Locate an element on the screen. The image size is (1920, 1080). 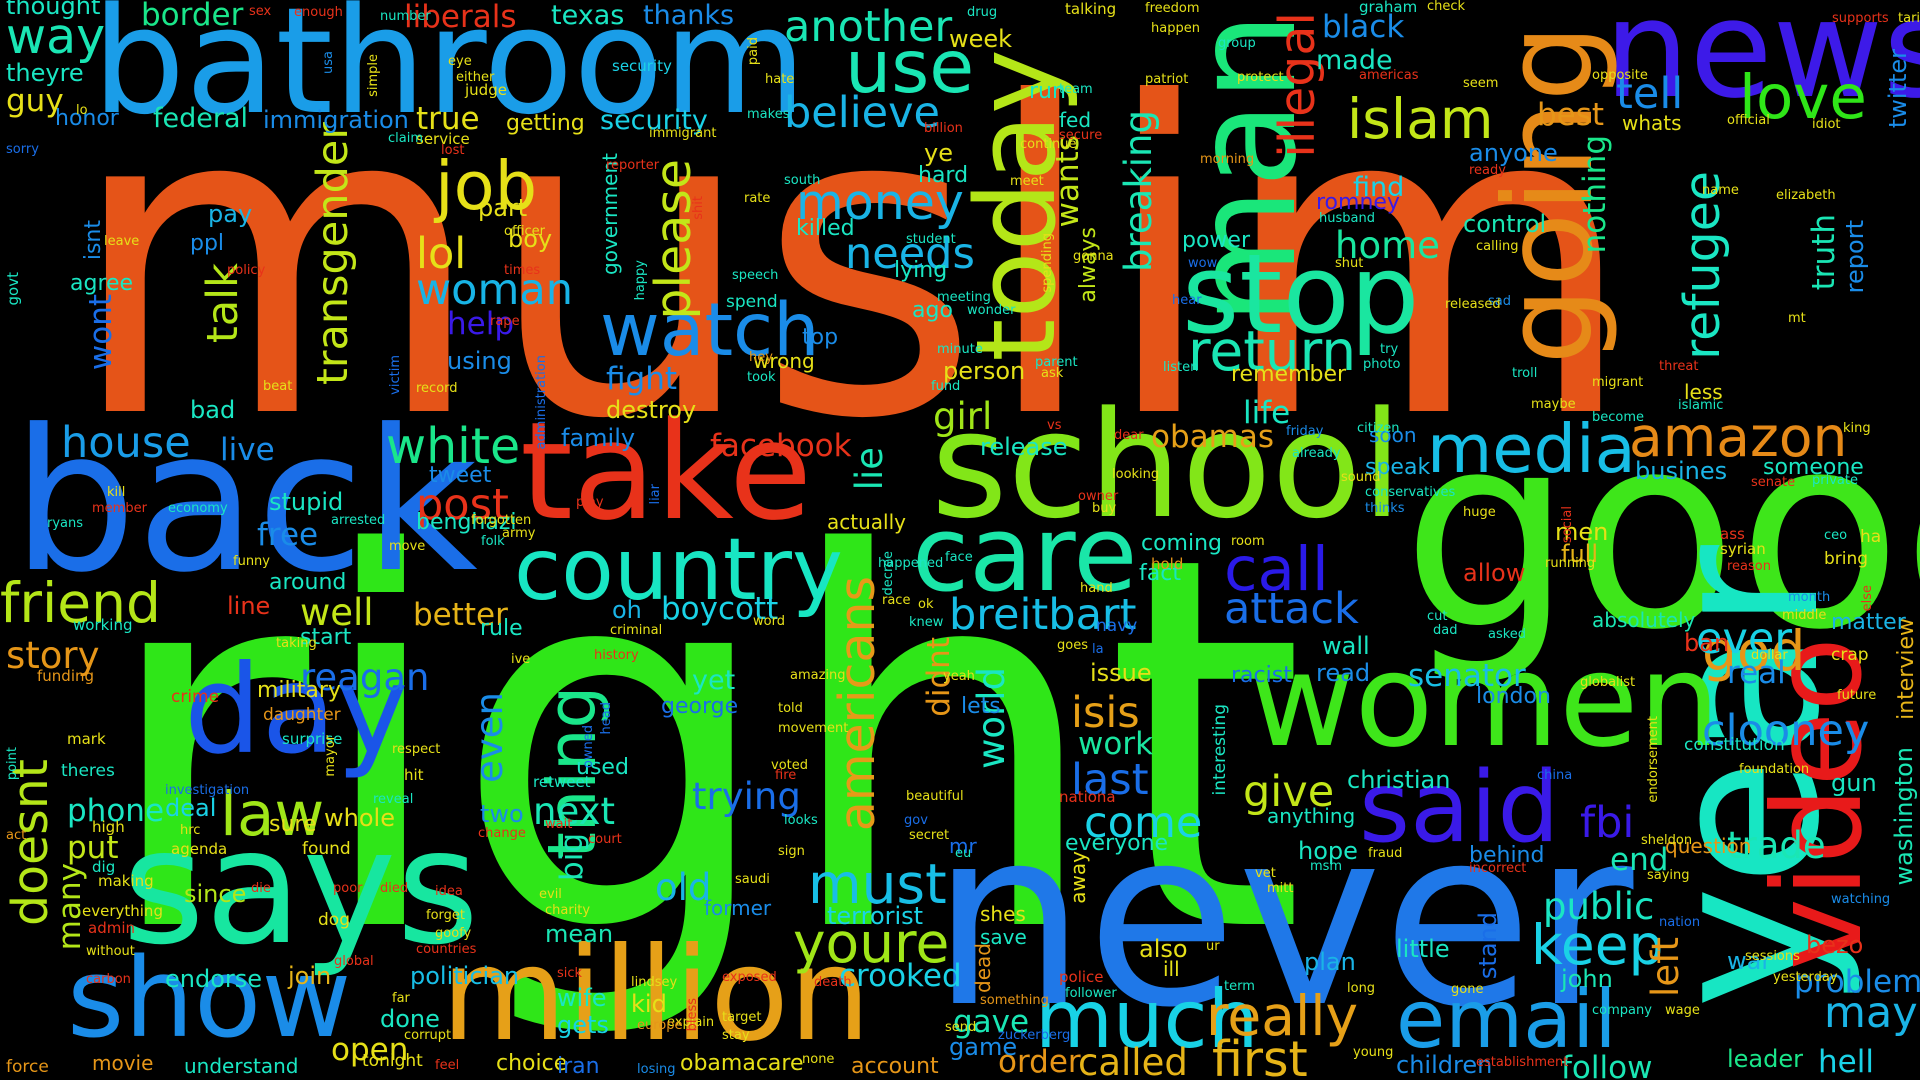
cloud-word: release is located at coordinates (1024, 447).